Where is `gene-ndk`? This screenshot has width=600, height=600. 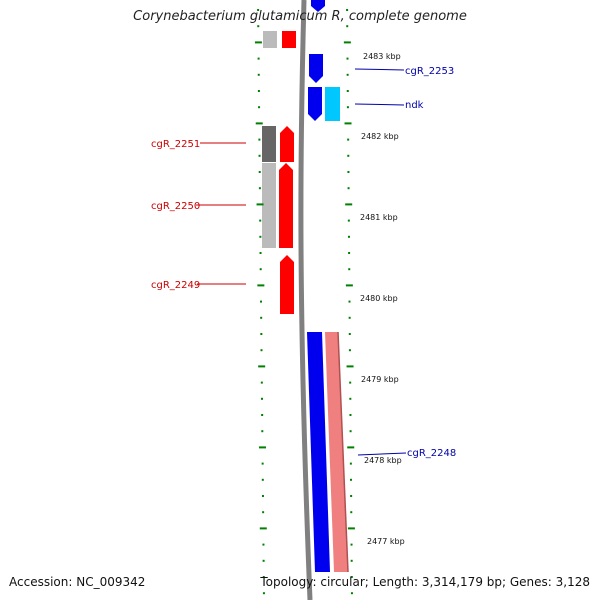 gene-ndk is located at coordinates (332, 104).